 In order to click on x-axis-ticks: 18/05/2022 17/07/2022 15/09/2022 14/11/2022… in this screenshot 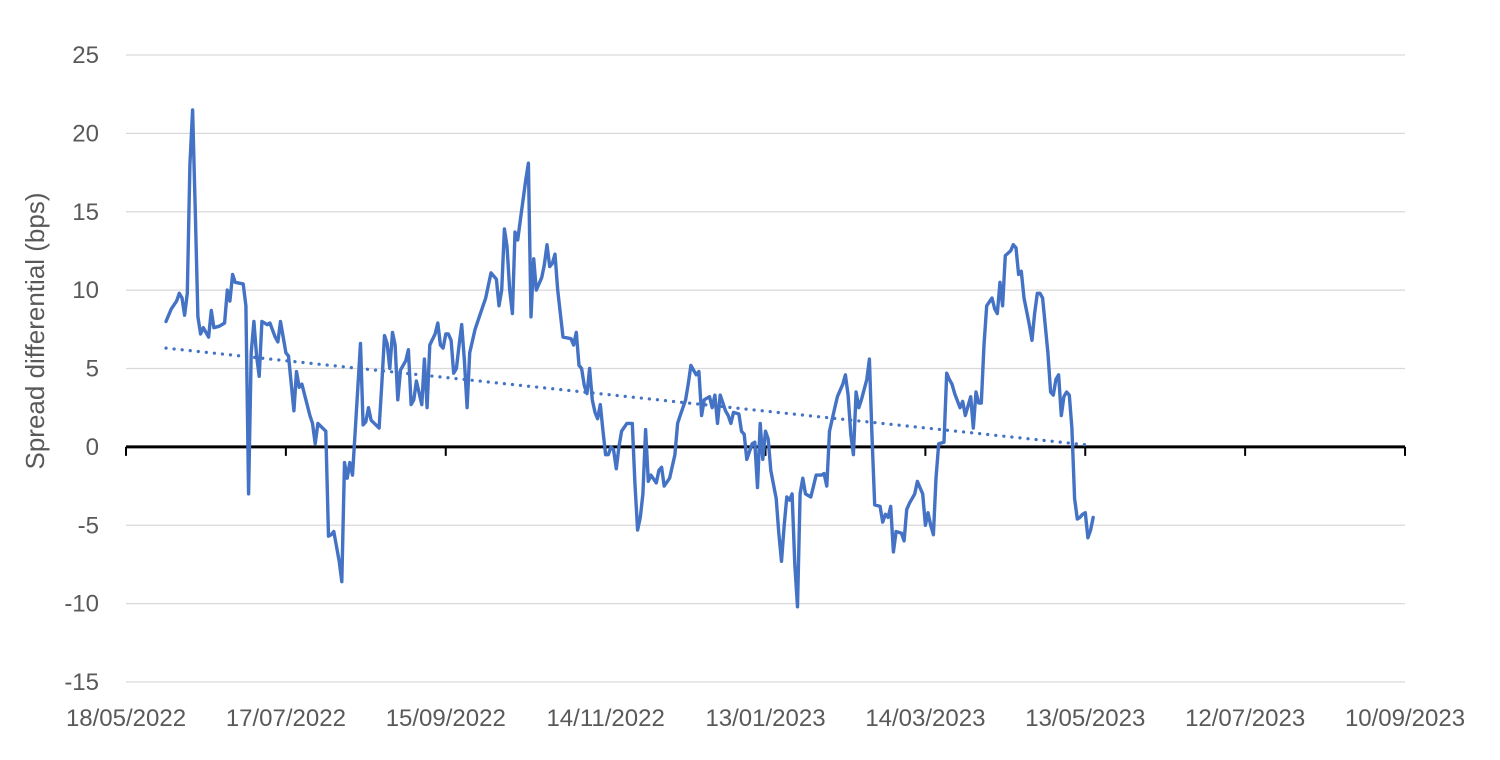, I will do `click(765, 718)`.